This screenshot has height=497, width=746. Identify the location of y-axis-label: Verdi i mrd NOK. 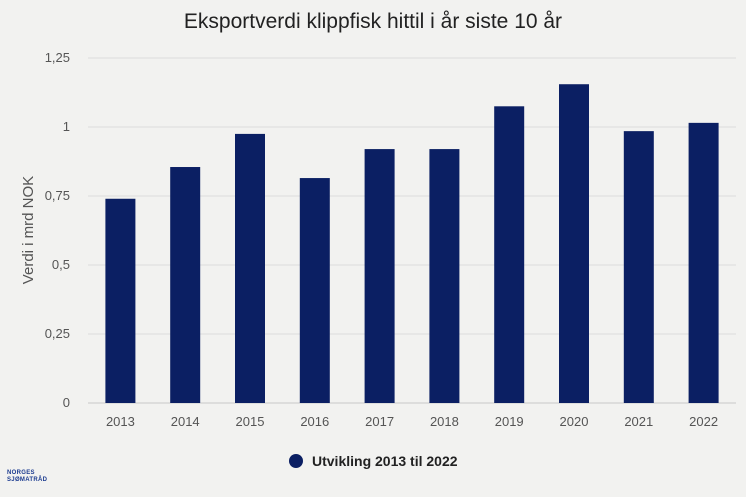
(28, 230).